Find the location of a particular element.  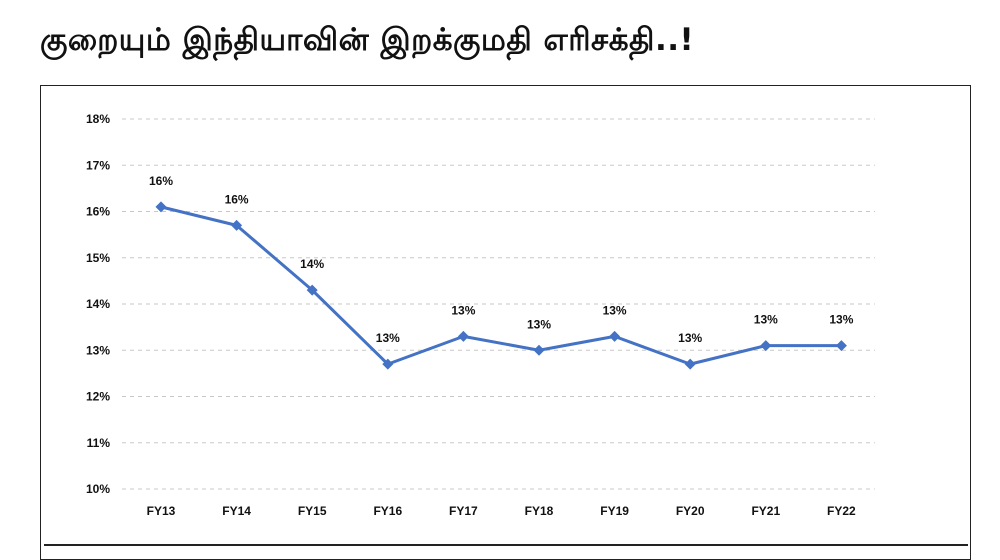

x-tick-label: FY20 is located at coordinates (690, 511).